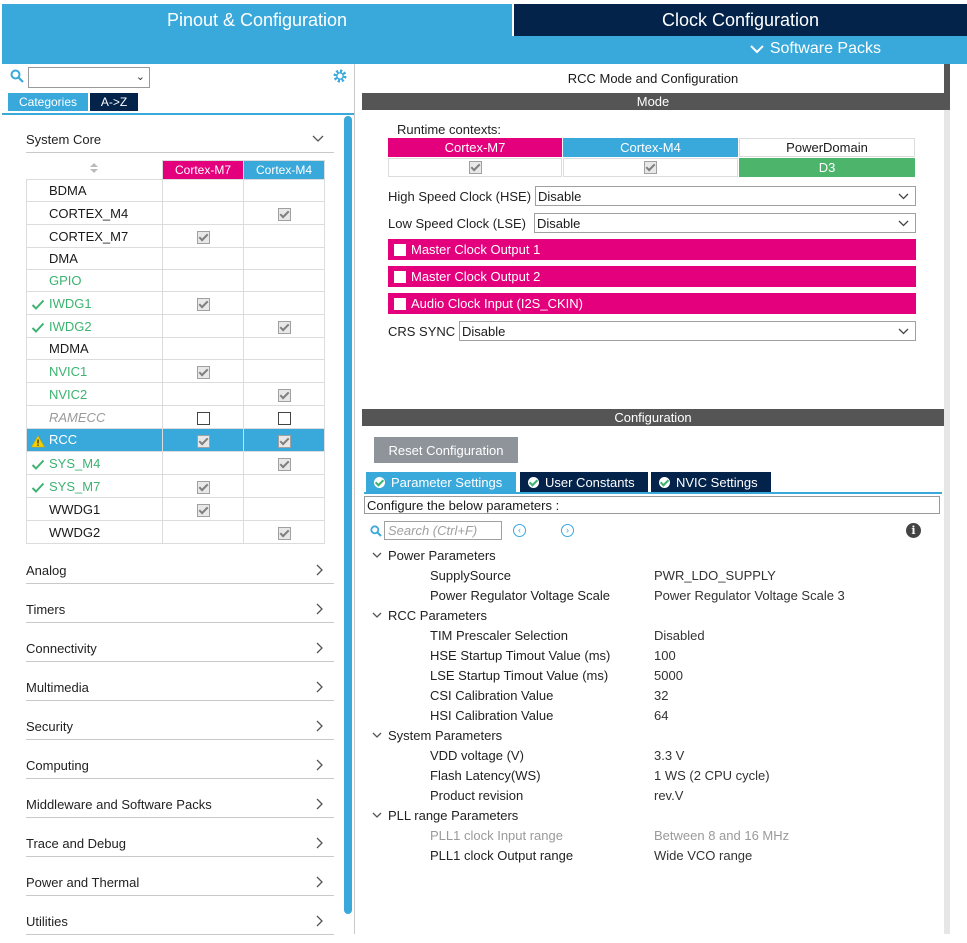 This screenshot has width=967, height=943. Describe the element at coordinates (429, 615) in the screenshot. I see `param-group: RCC Parameters` at that location.